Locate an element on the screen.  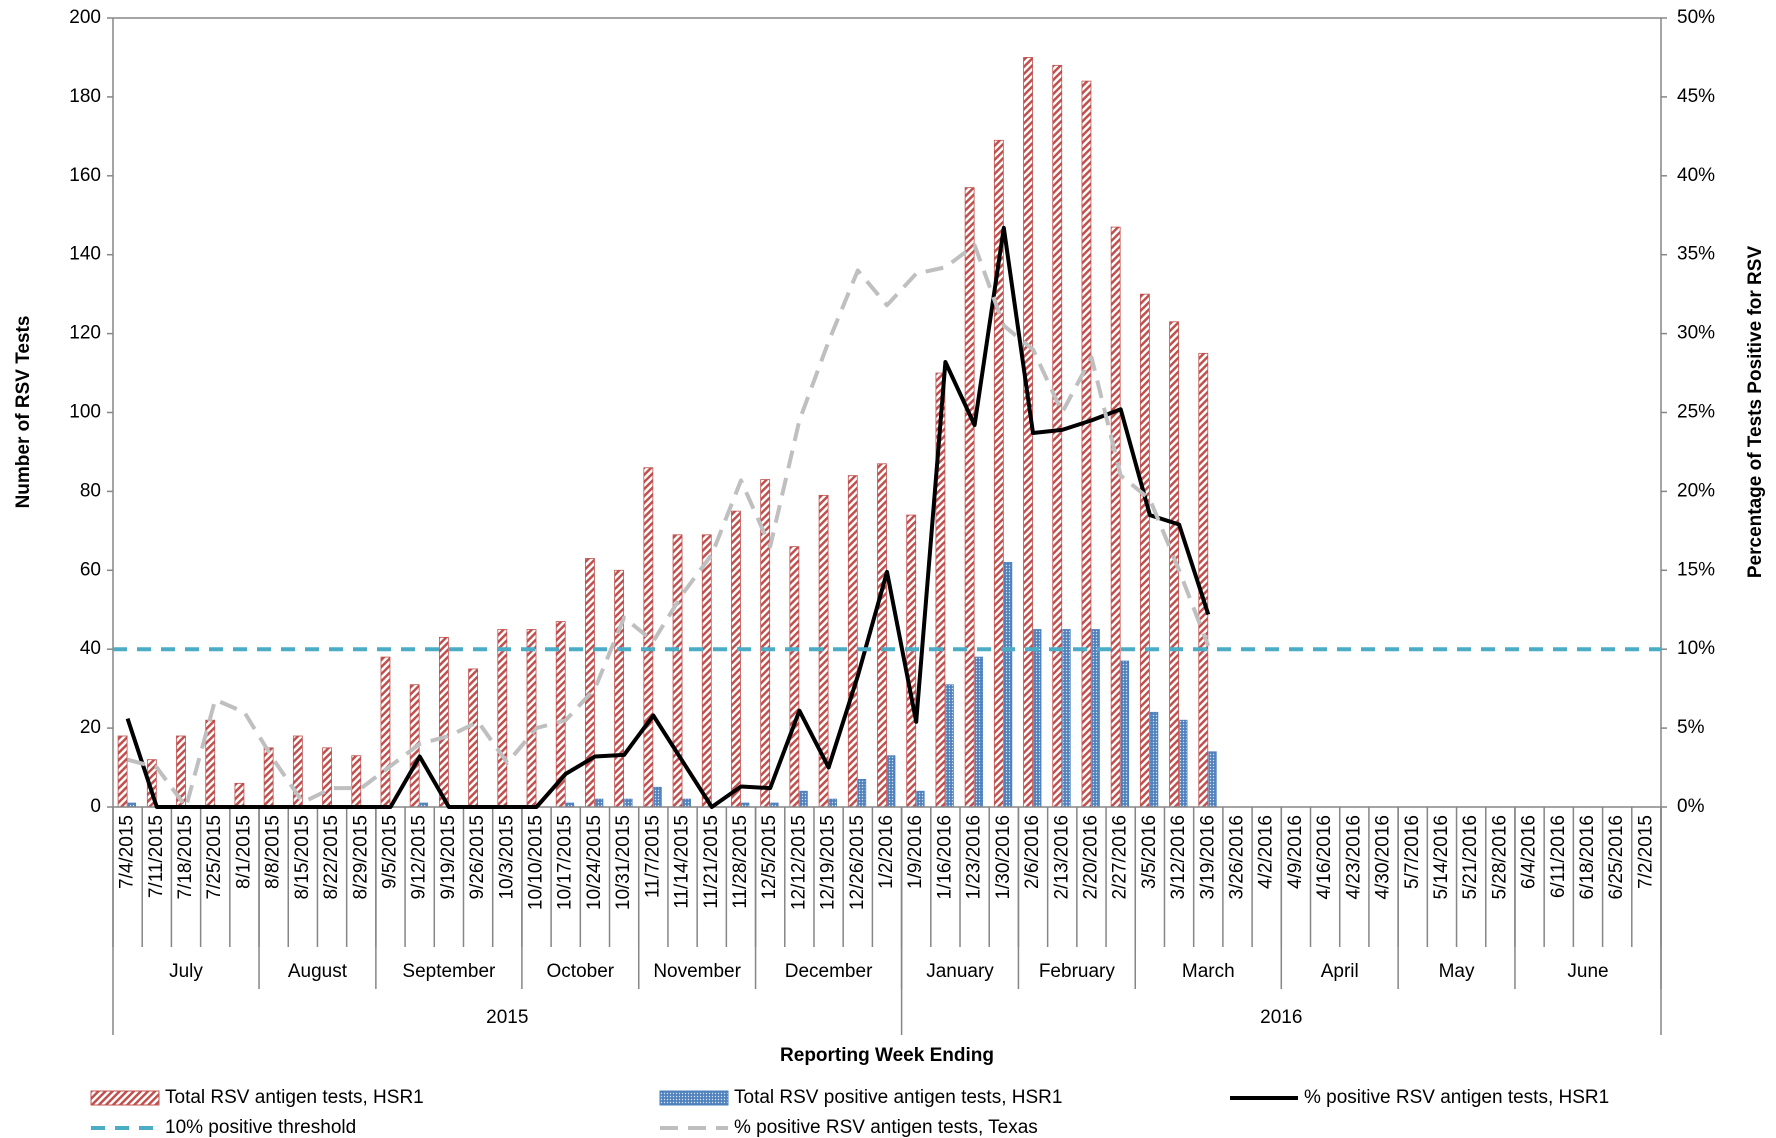
x-tick-label: 11/14/2015 is located at coordinates (682, 862).